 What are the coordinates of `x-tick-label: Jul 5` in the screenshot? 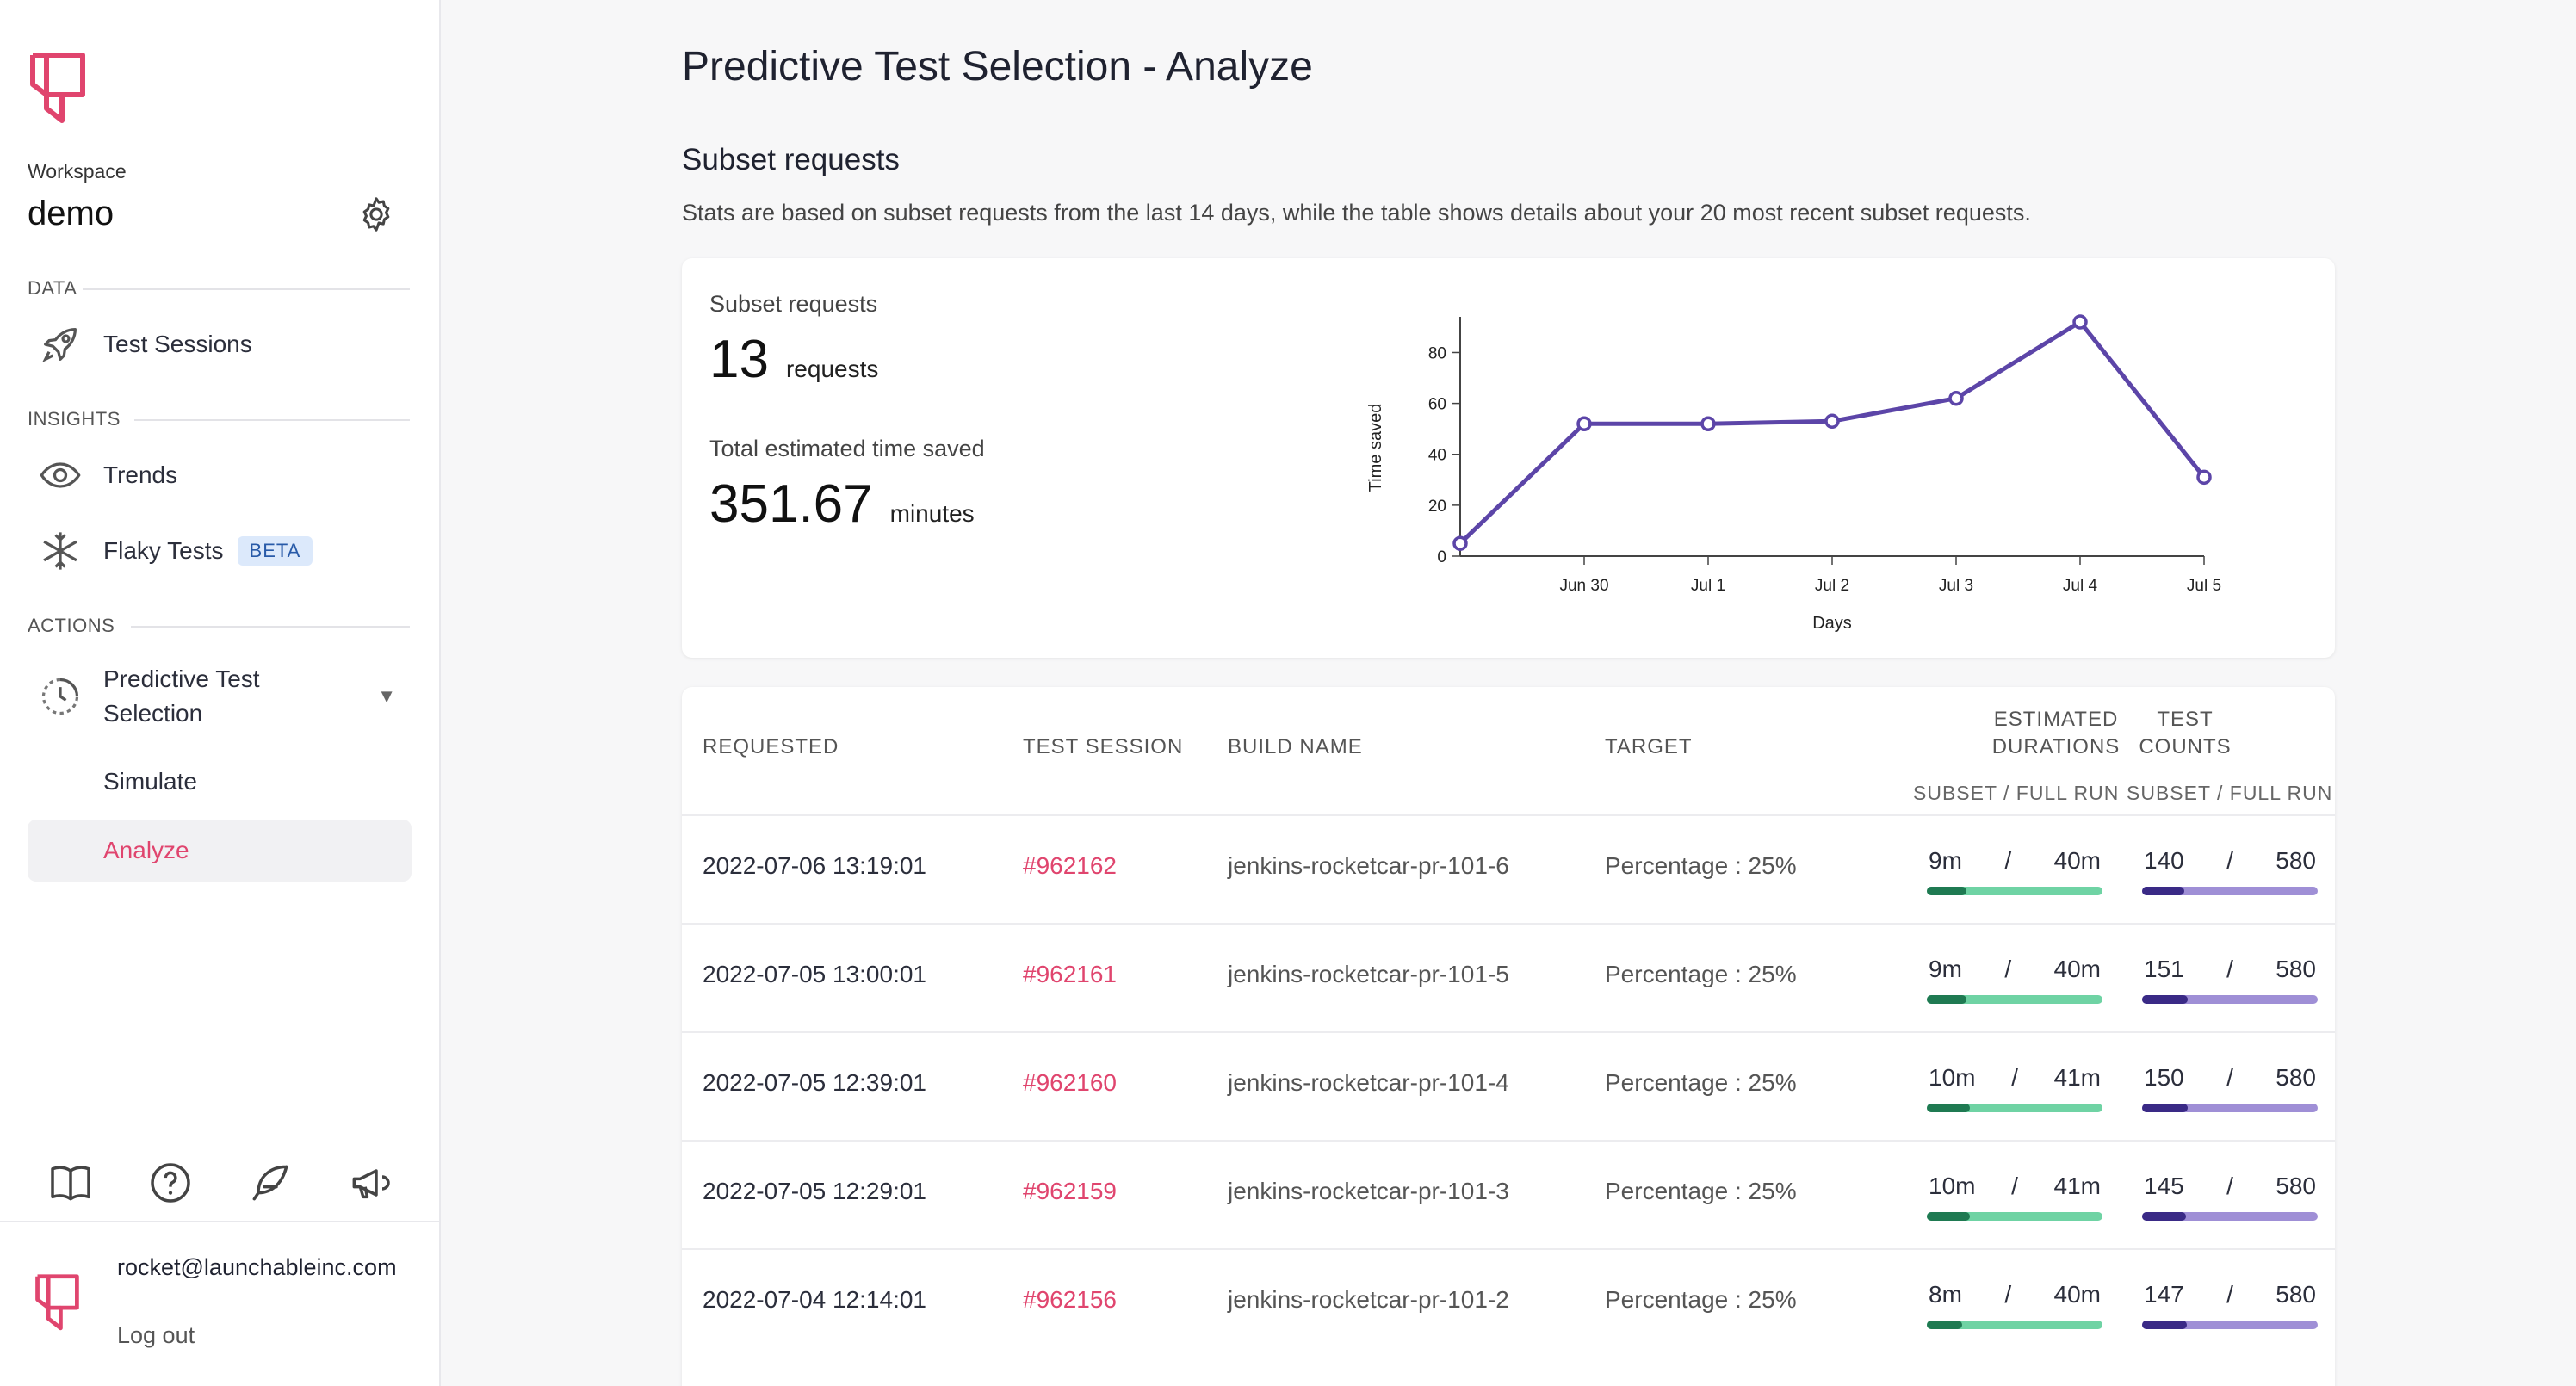 It's located at (2204, 586).